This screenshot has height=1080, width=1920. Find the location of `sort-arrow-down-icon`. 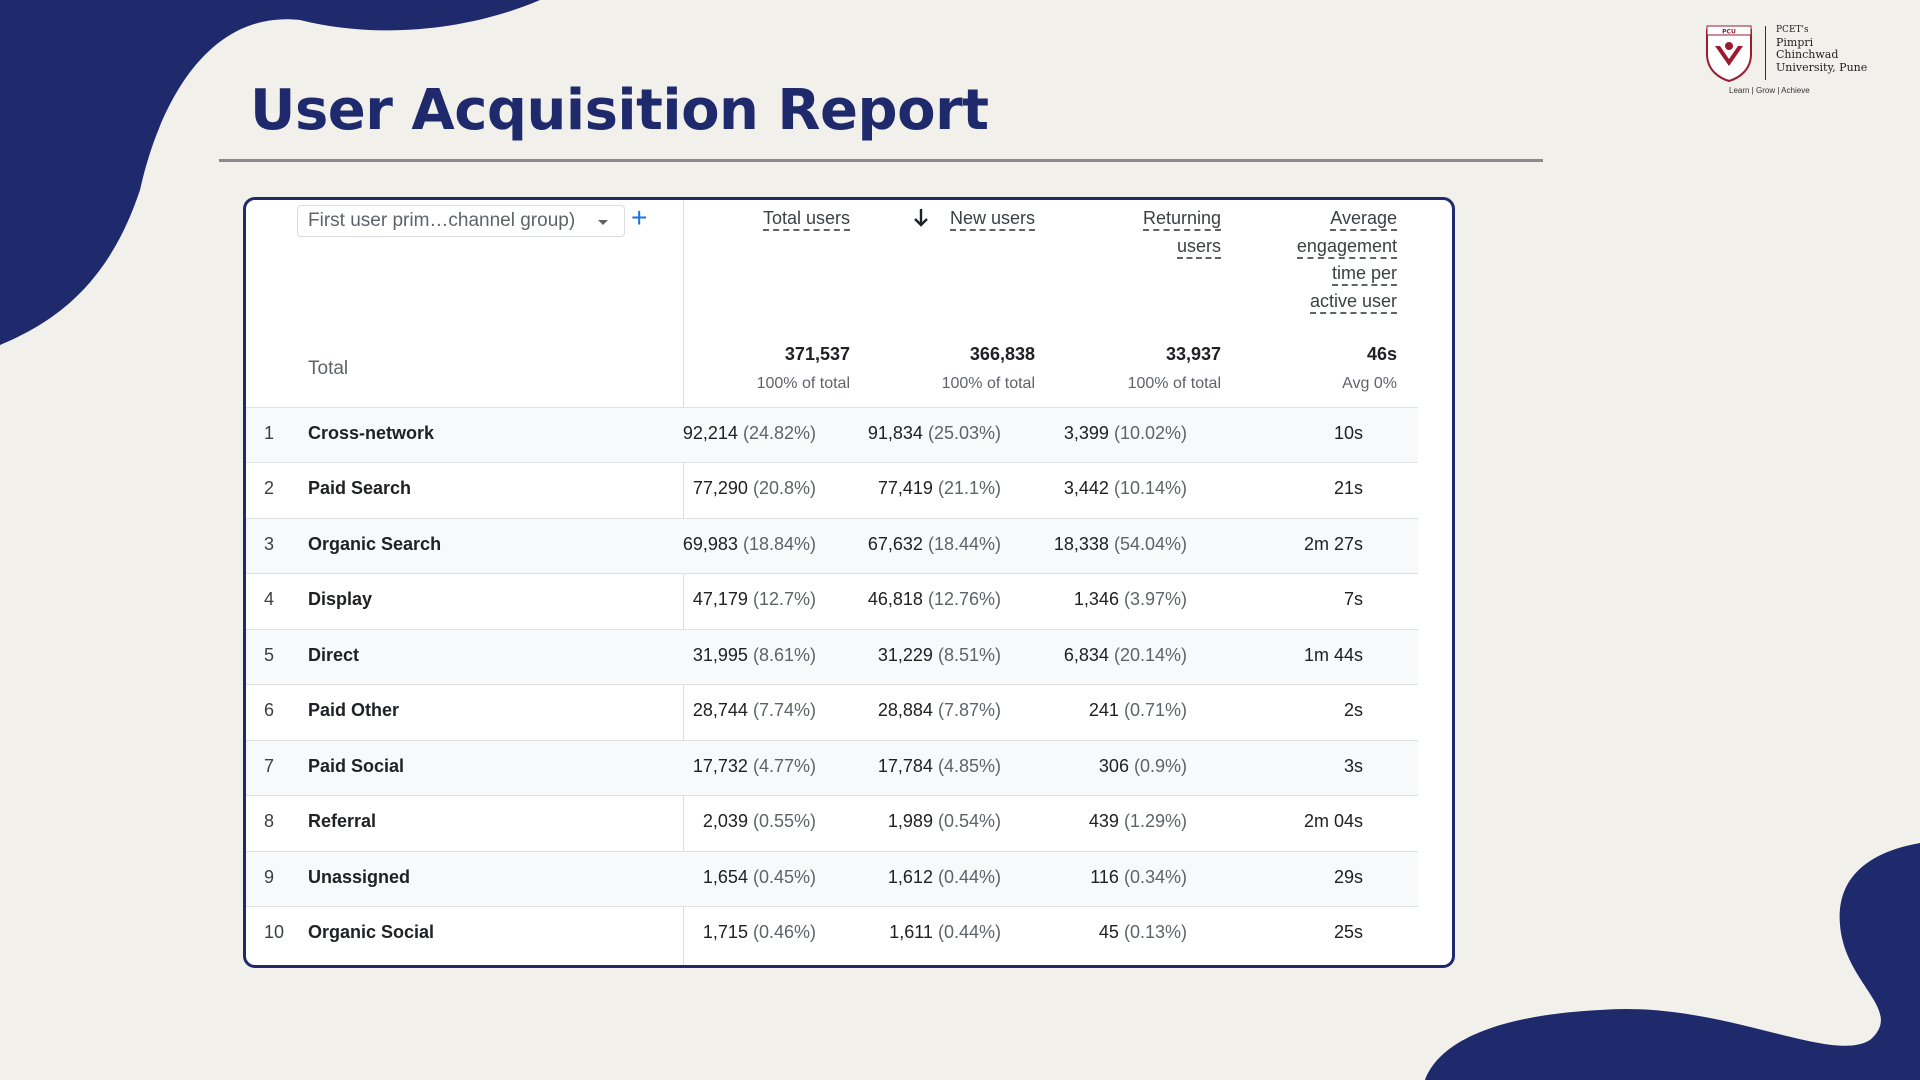

sort-arrow-down-icon is located at coordinates (921, 218).